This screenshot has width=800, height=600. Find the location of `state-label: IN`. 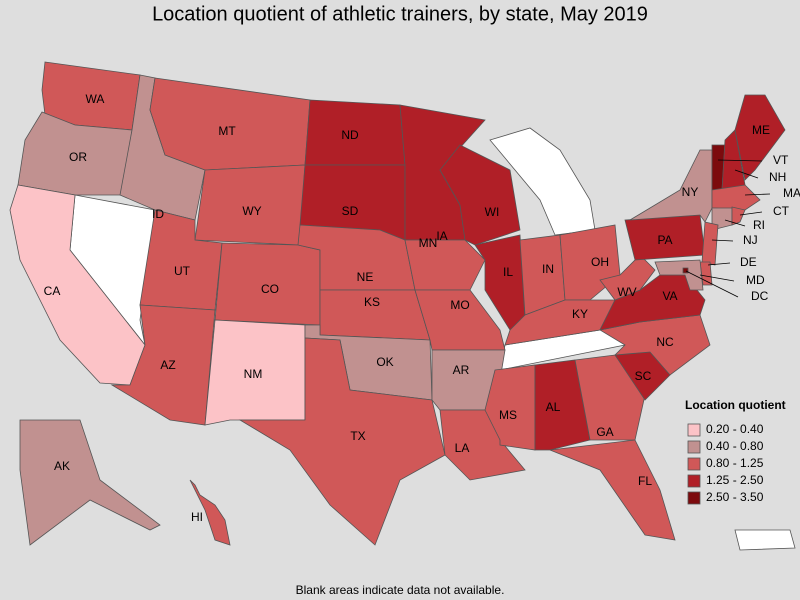

state-label: IN is located at coordinates (548, 269).